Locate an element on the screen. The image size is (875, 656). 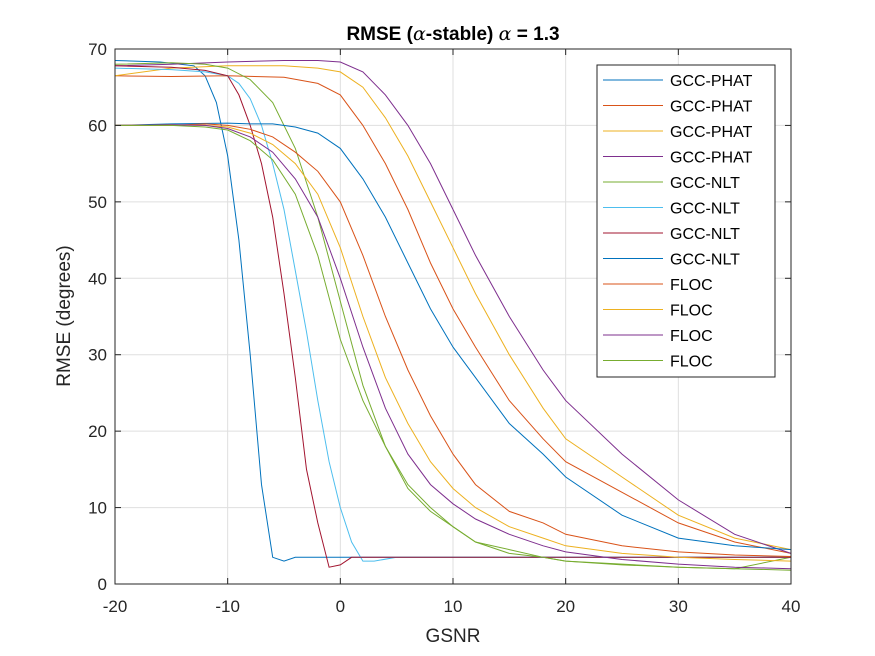
y-tick-label: 20 is located at coordinates (97, 431).